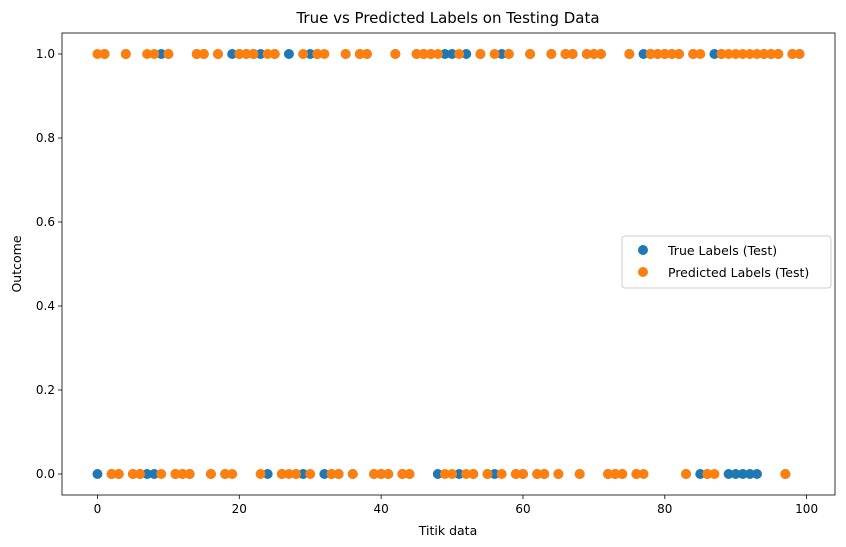  I want to click on x-tick-label: 0, so click(98, 509).